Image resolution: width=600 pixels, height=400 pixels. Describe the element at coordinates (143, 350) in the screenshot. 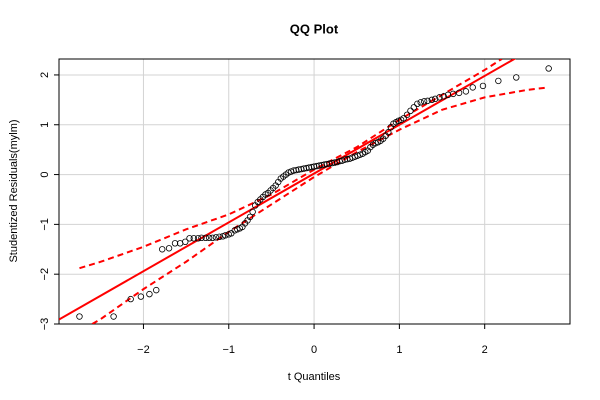

I see `x-tick-label: −2` at that location.